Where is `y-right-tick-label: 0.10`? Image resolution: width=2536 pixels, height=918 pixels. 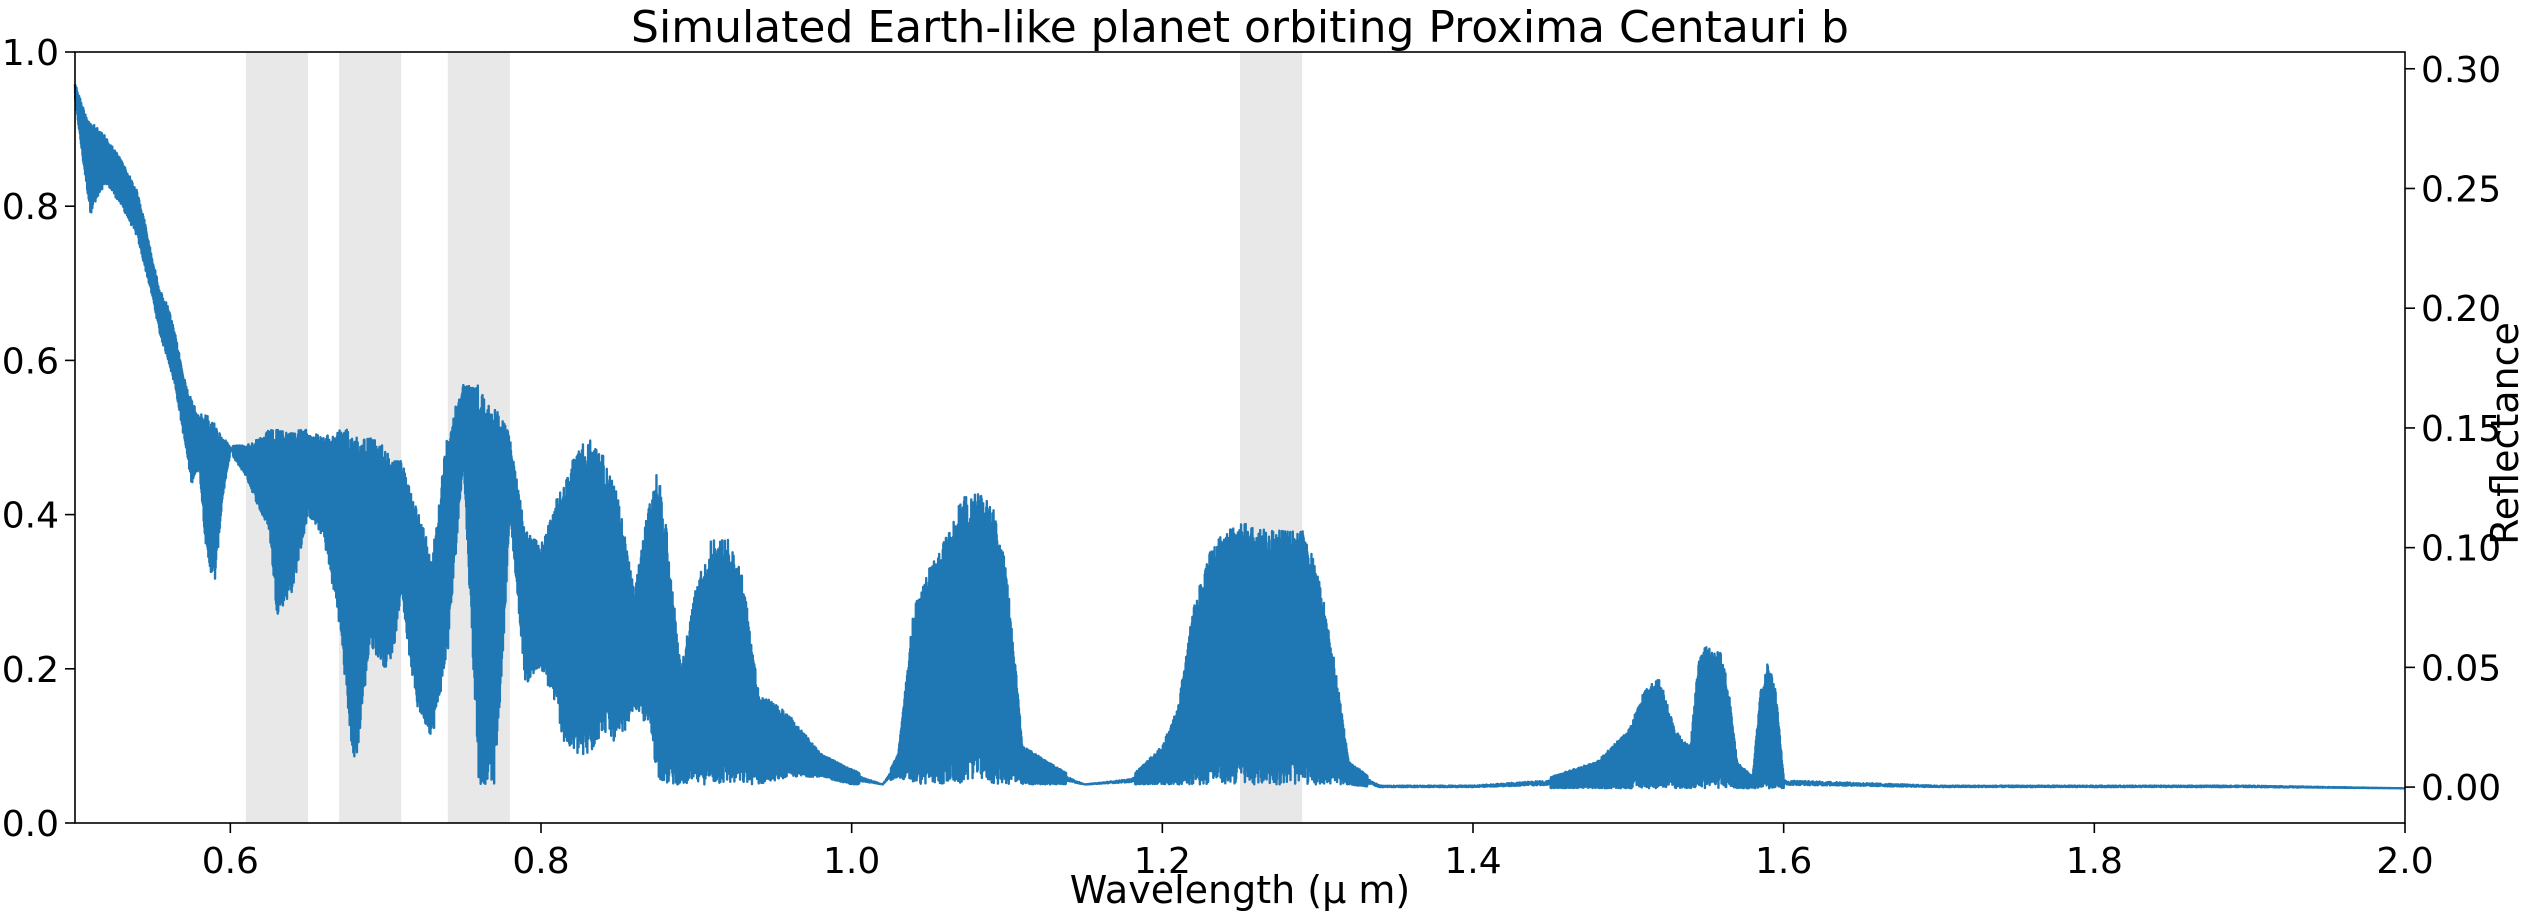 y-right-tick-label: 0.10 is located at coordinates (2461, 549).